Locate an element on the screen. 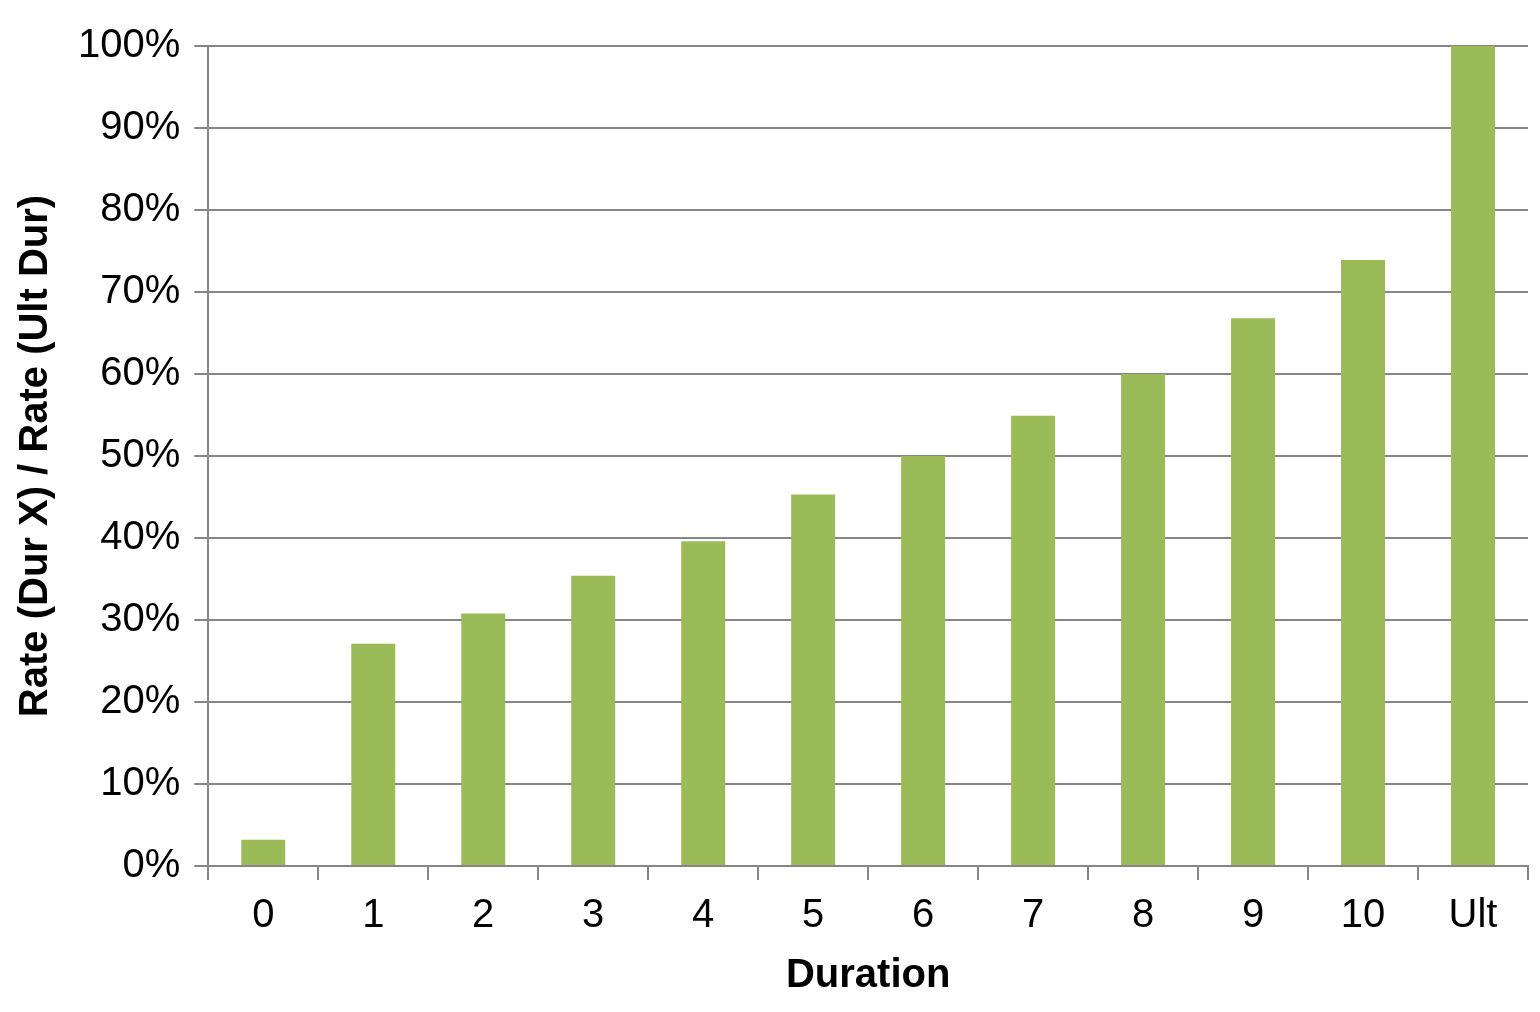 The image size is (1540, 1012). x-tick-label: 3 is located at coordinates (593, 913).